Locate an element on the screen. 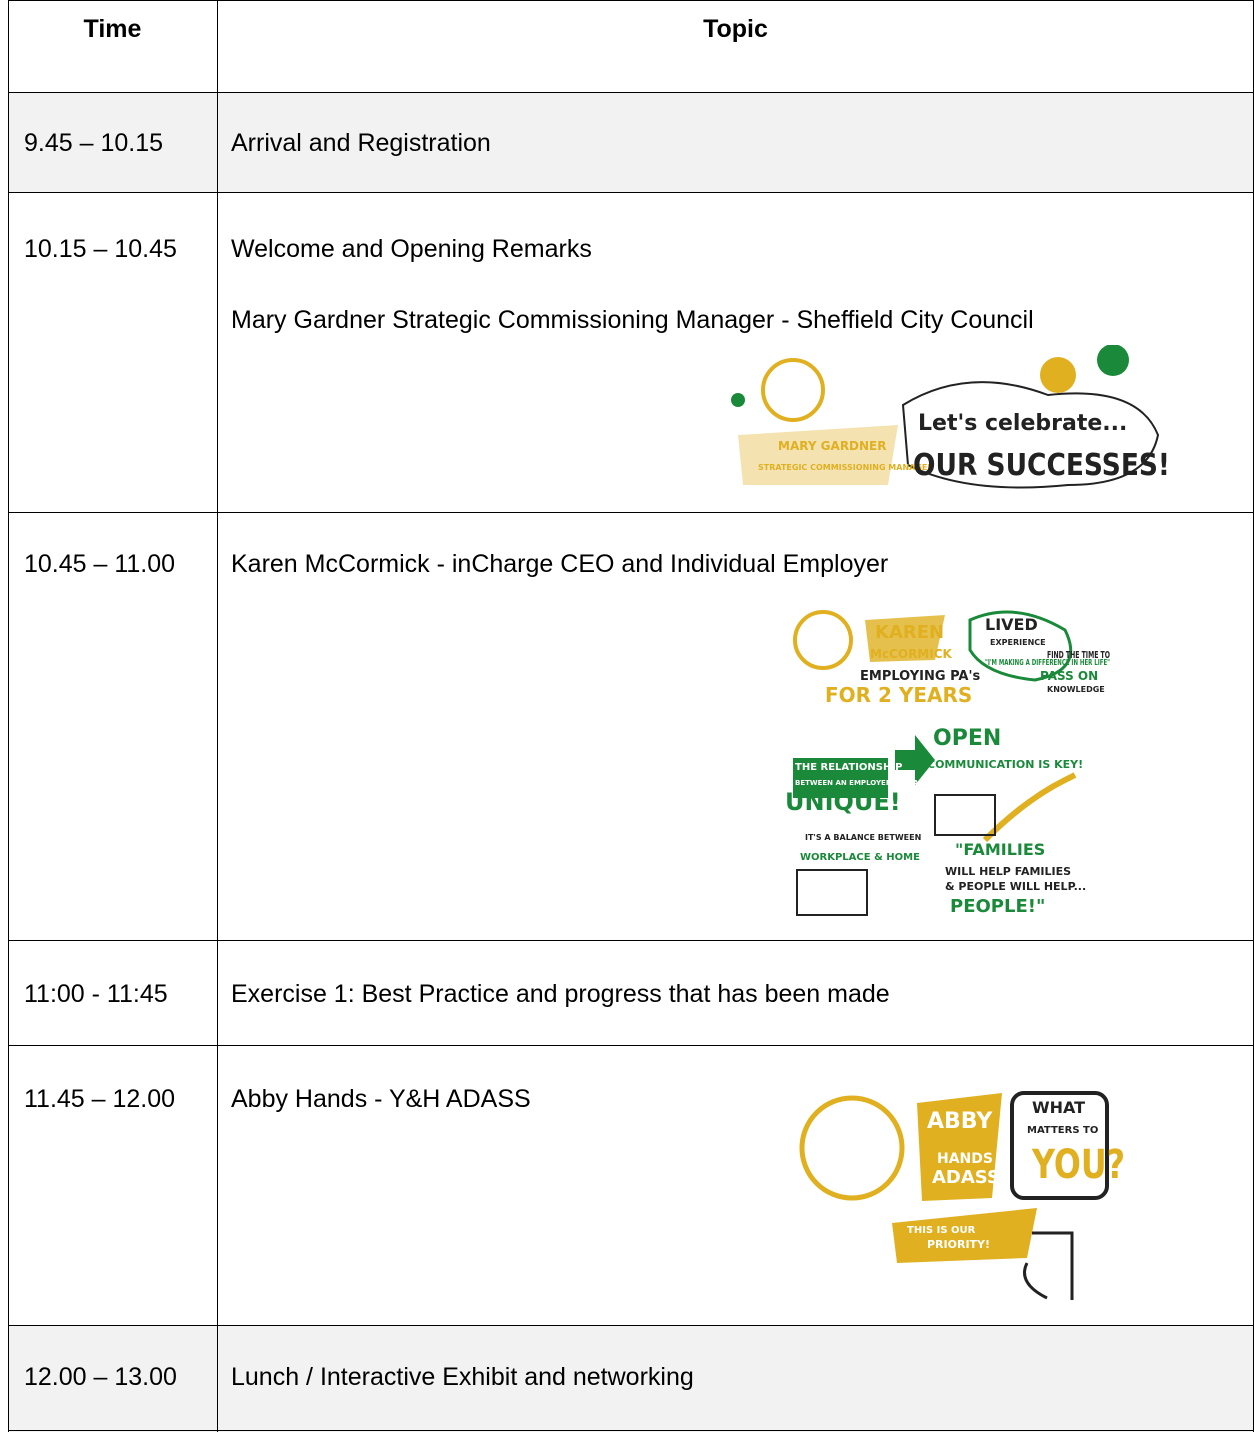 This screenshot has width=1254, height=1432. time: 11.45 – 12.00 is located at coordinates (100, 1099).